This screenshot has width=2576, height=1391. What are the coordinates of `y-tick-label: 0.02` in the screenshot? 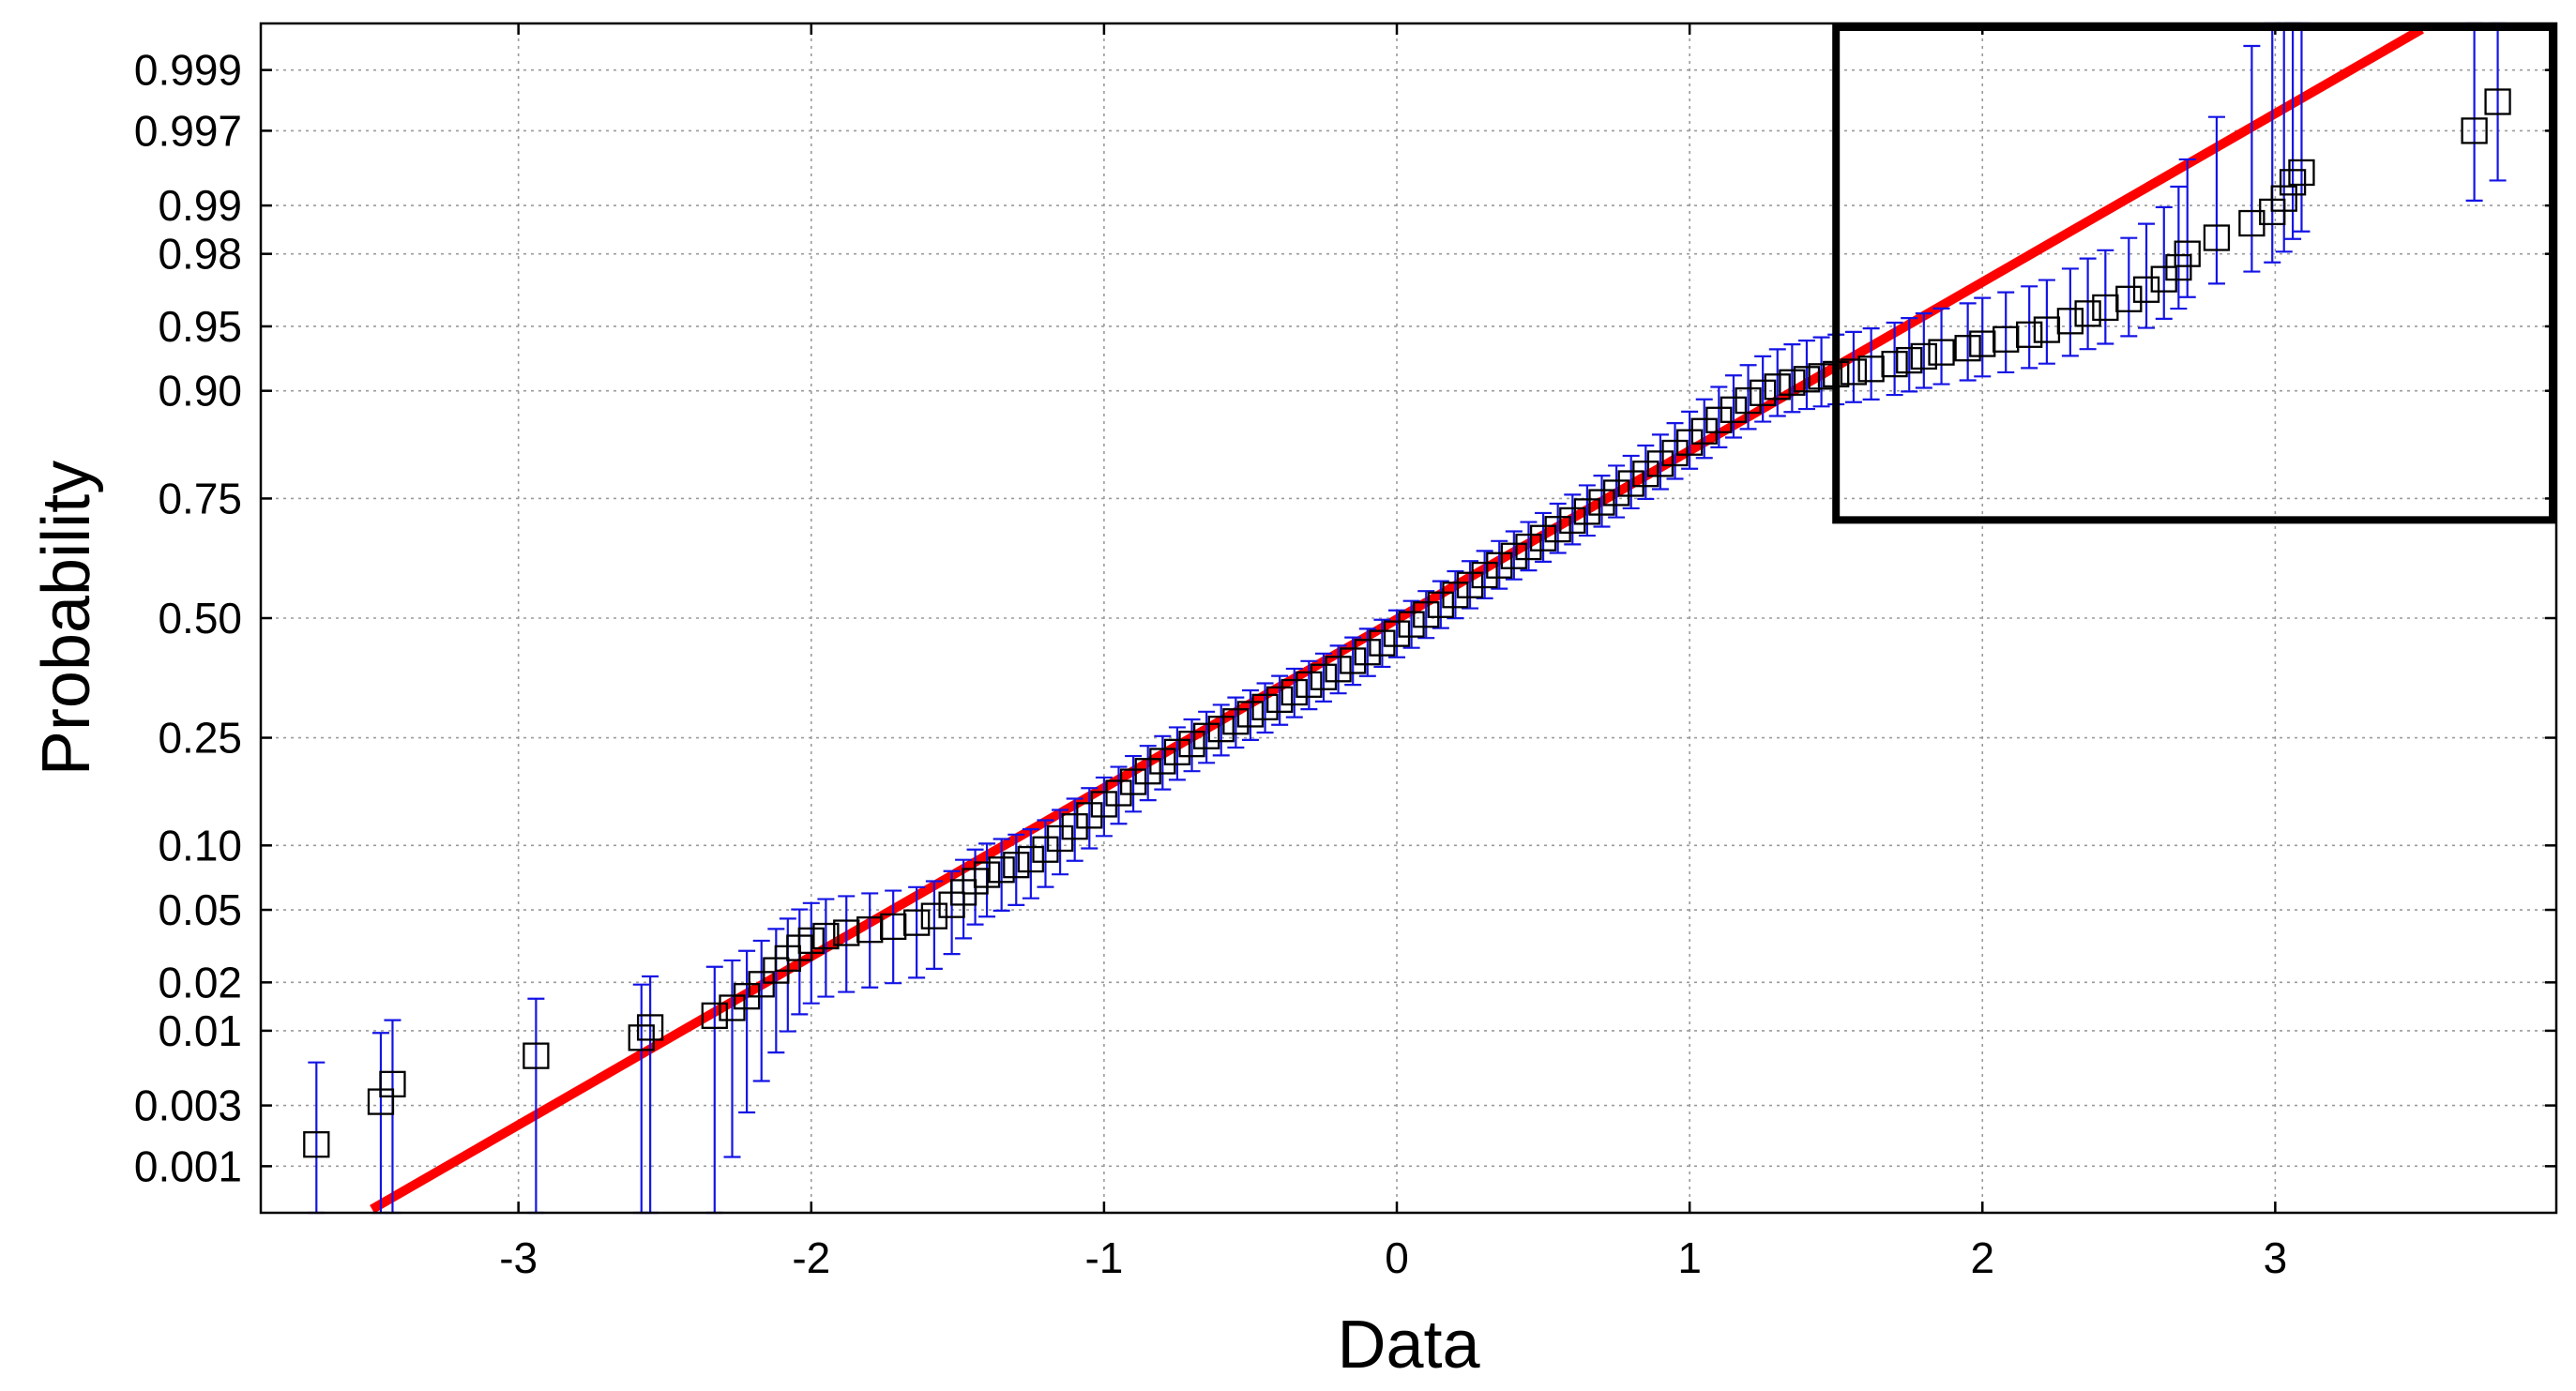 It's located at (200, 982).